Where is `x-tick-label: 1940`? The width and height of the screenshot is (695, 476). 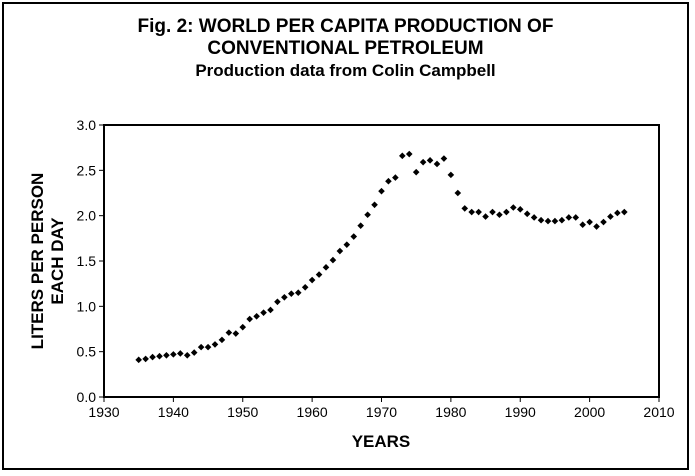
x-tick-label: 1940 is located at coordinates (173, 412).